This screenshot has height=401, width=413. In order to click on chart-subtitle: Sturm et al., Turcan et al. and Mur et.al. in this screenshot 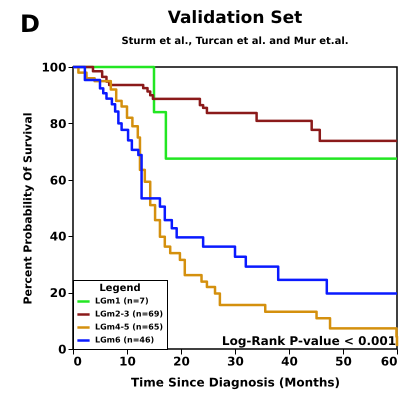, I will do `click(235, 41)`.